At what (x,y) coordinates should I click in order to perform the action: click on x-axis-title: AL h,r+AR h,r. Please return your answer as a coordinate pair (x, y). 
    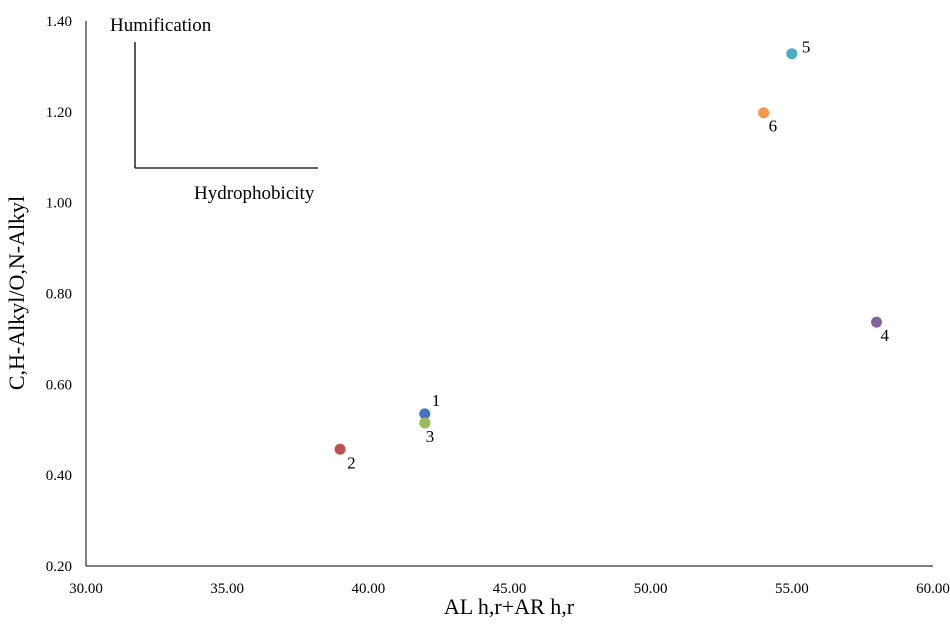
    Looking at the image, I should click on (509, 606).